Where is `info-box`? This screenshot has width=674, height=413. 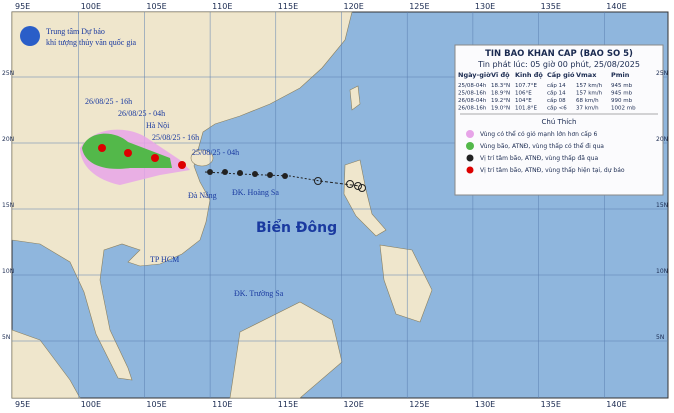
info-box is located at coordinates (559, 120).